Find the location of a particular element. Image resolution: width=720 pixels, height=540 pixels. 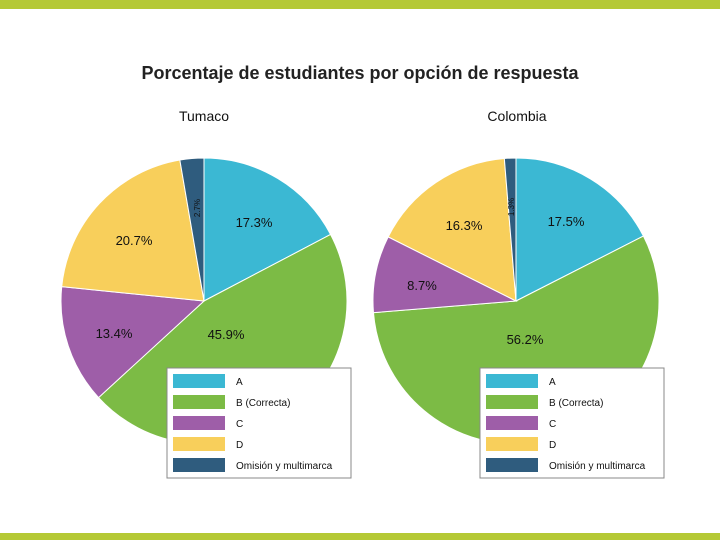

slice-label-d: 16.3% is located at coordinates (464, 225).